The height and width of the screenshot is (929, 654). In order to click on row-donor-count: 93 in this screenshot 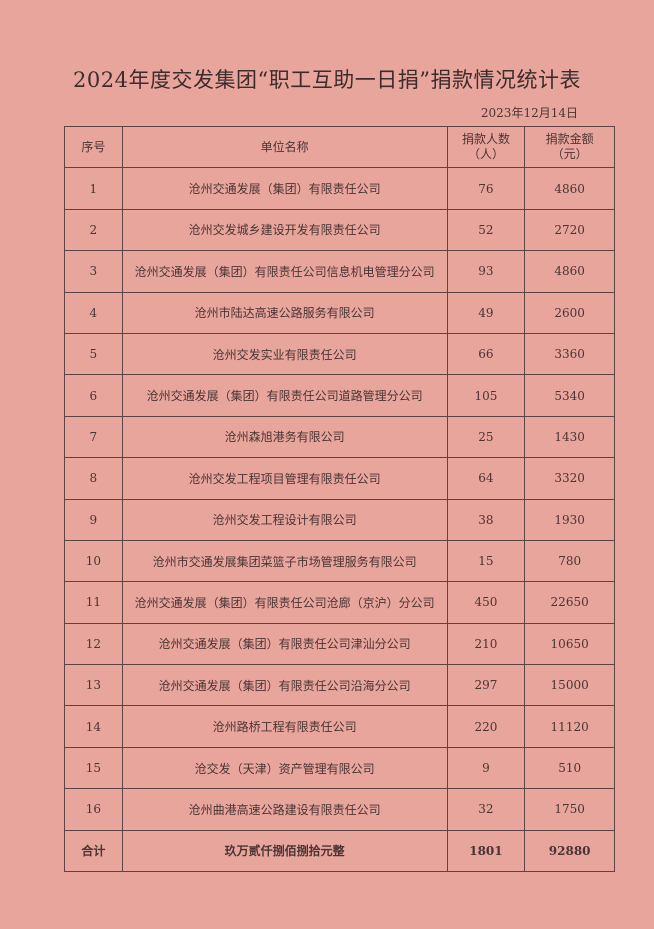, I will do `click(486, 271)`.